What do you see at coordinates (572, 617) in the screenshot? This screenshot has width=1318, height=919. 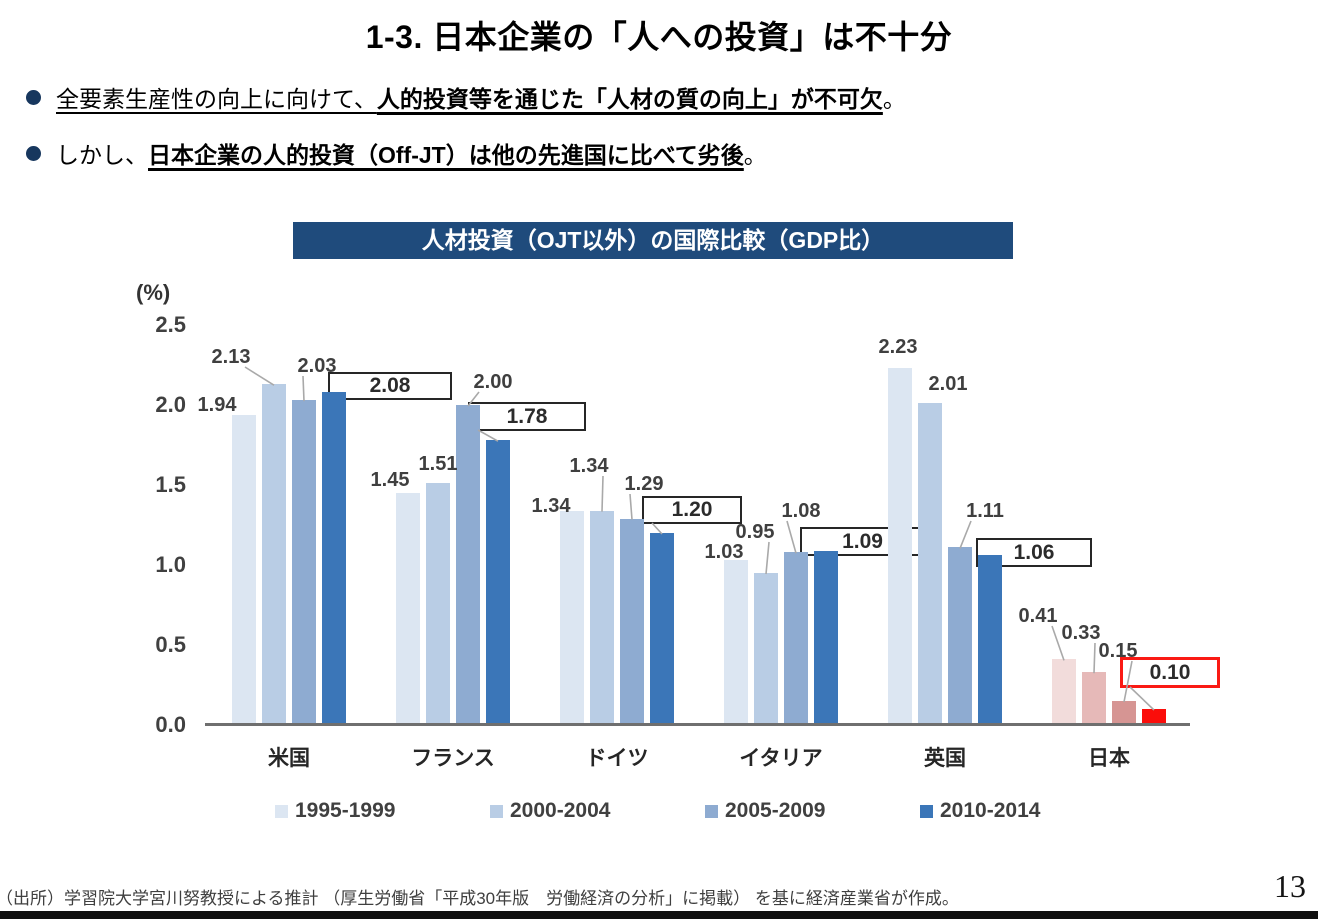 I see `bar-ドイツ-1995-1999` at bounding box center [572, 617].